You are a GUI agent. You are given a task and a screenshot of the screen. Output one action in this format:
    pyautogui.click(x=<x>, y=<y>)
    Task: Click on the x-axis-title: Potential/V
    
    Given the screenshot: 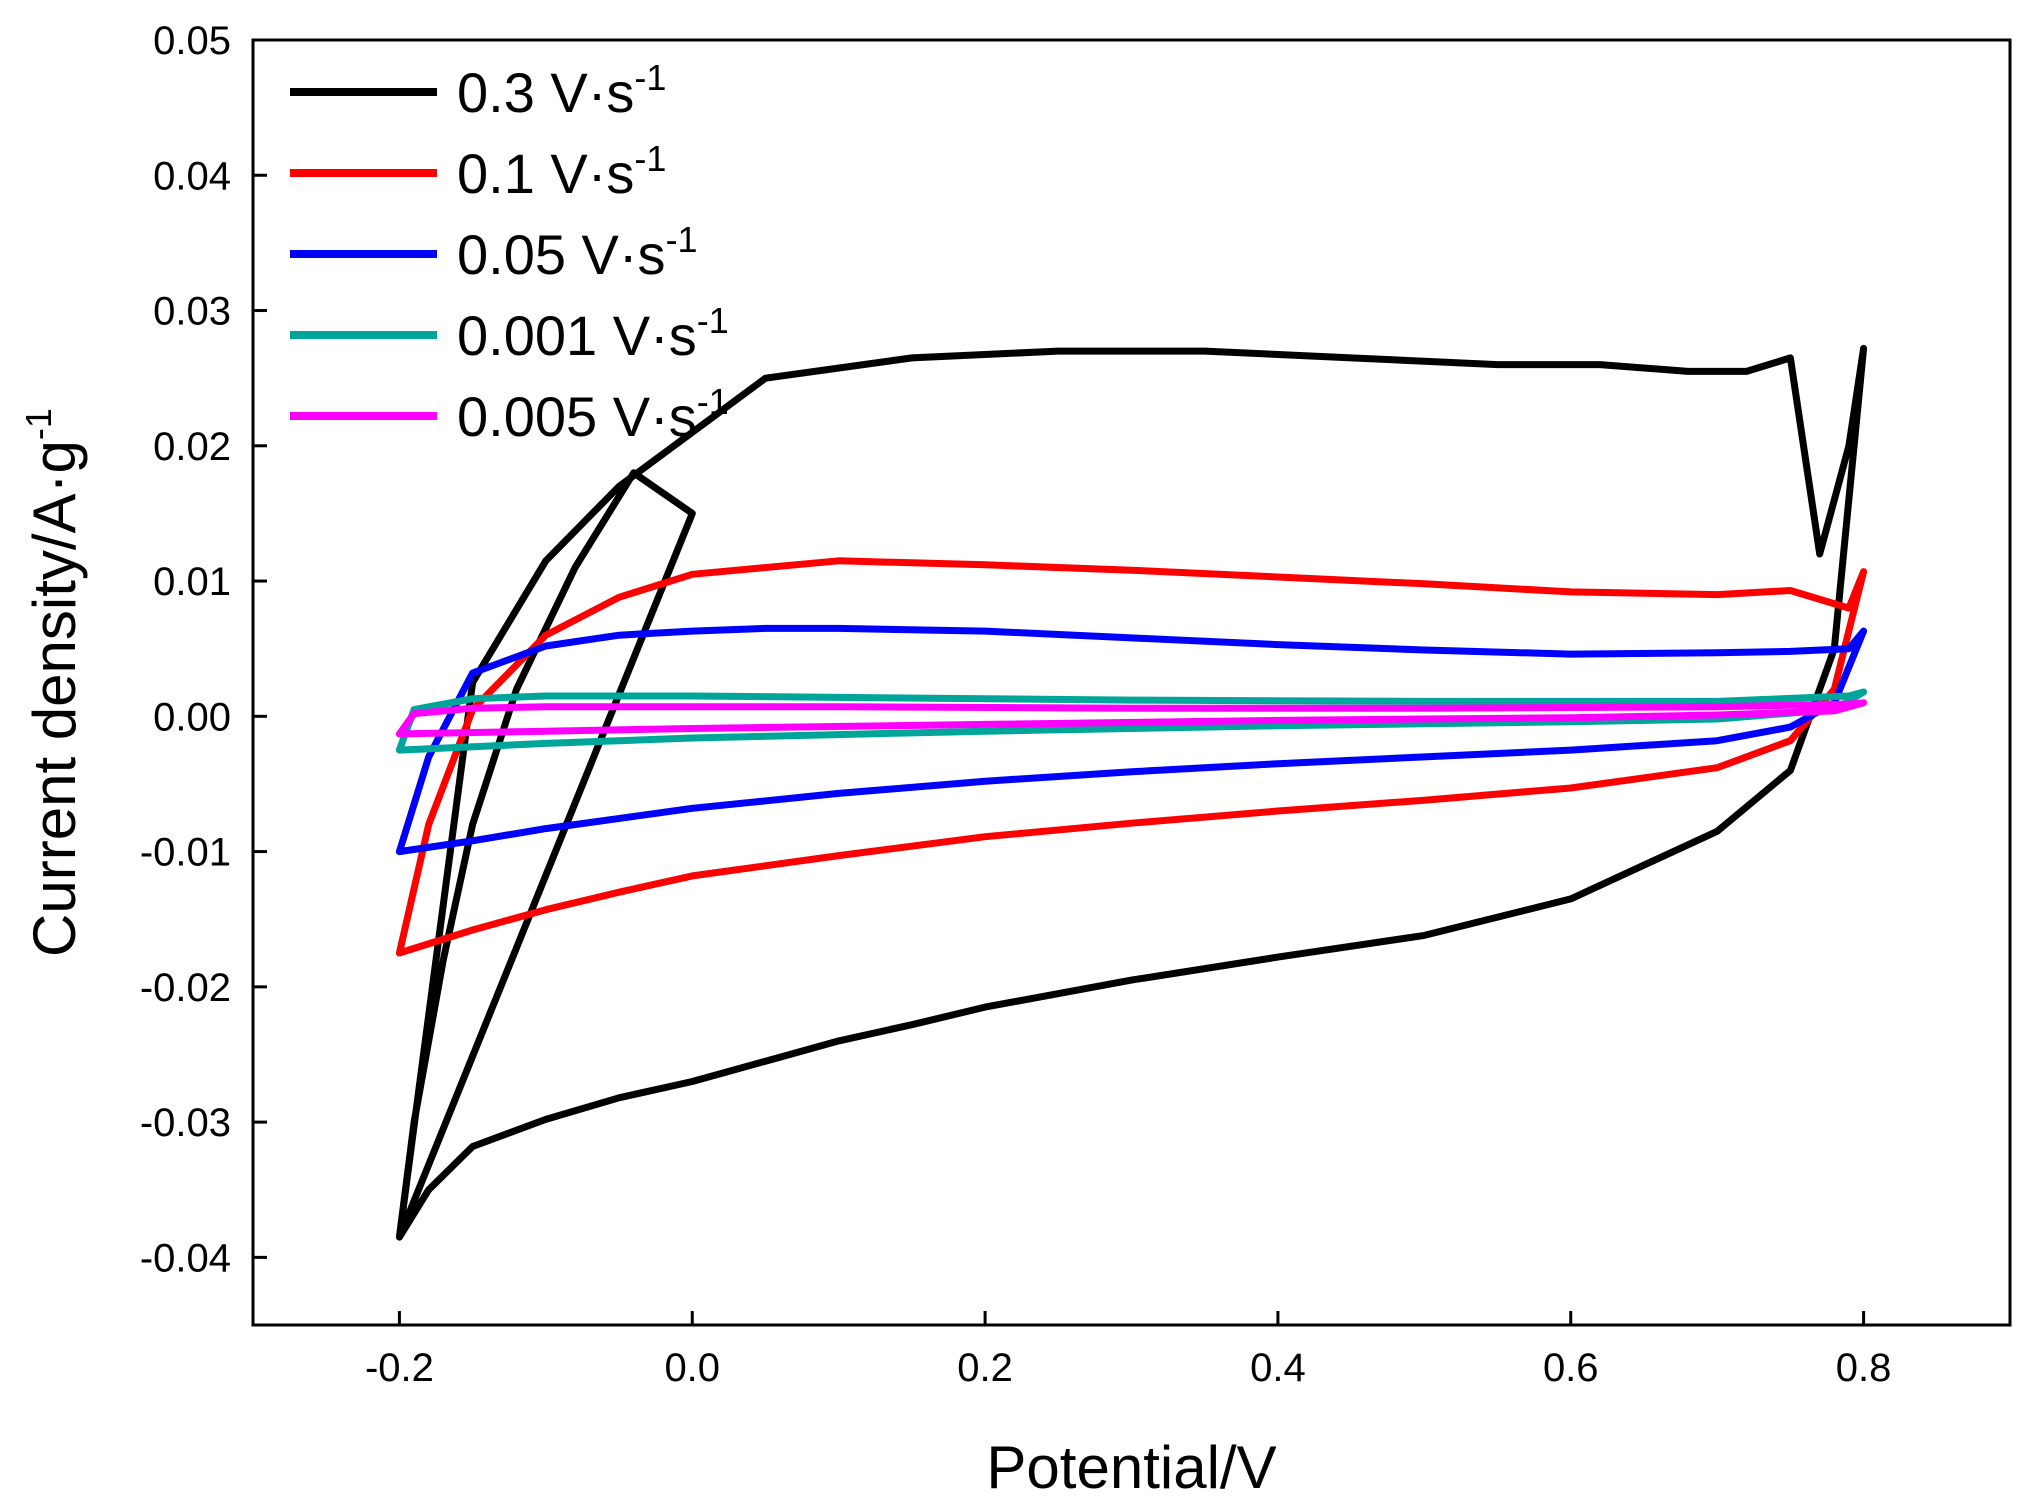 What is the action you would take?
    pyautogui.click(x=1131, y=1467)
    